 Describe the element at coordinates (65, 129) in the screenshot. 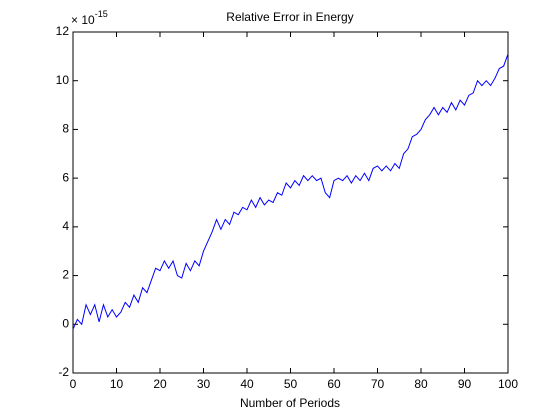

I see `y-tick-label: 8` at that location.